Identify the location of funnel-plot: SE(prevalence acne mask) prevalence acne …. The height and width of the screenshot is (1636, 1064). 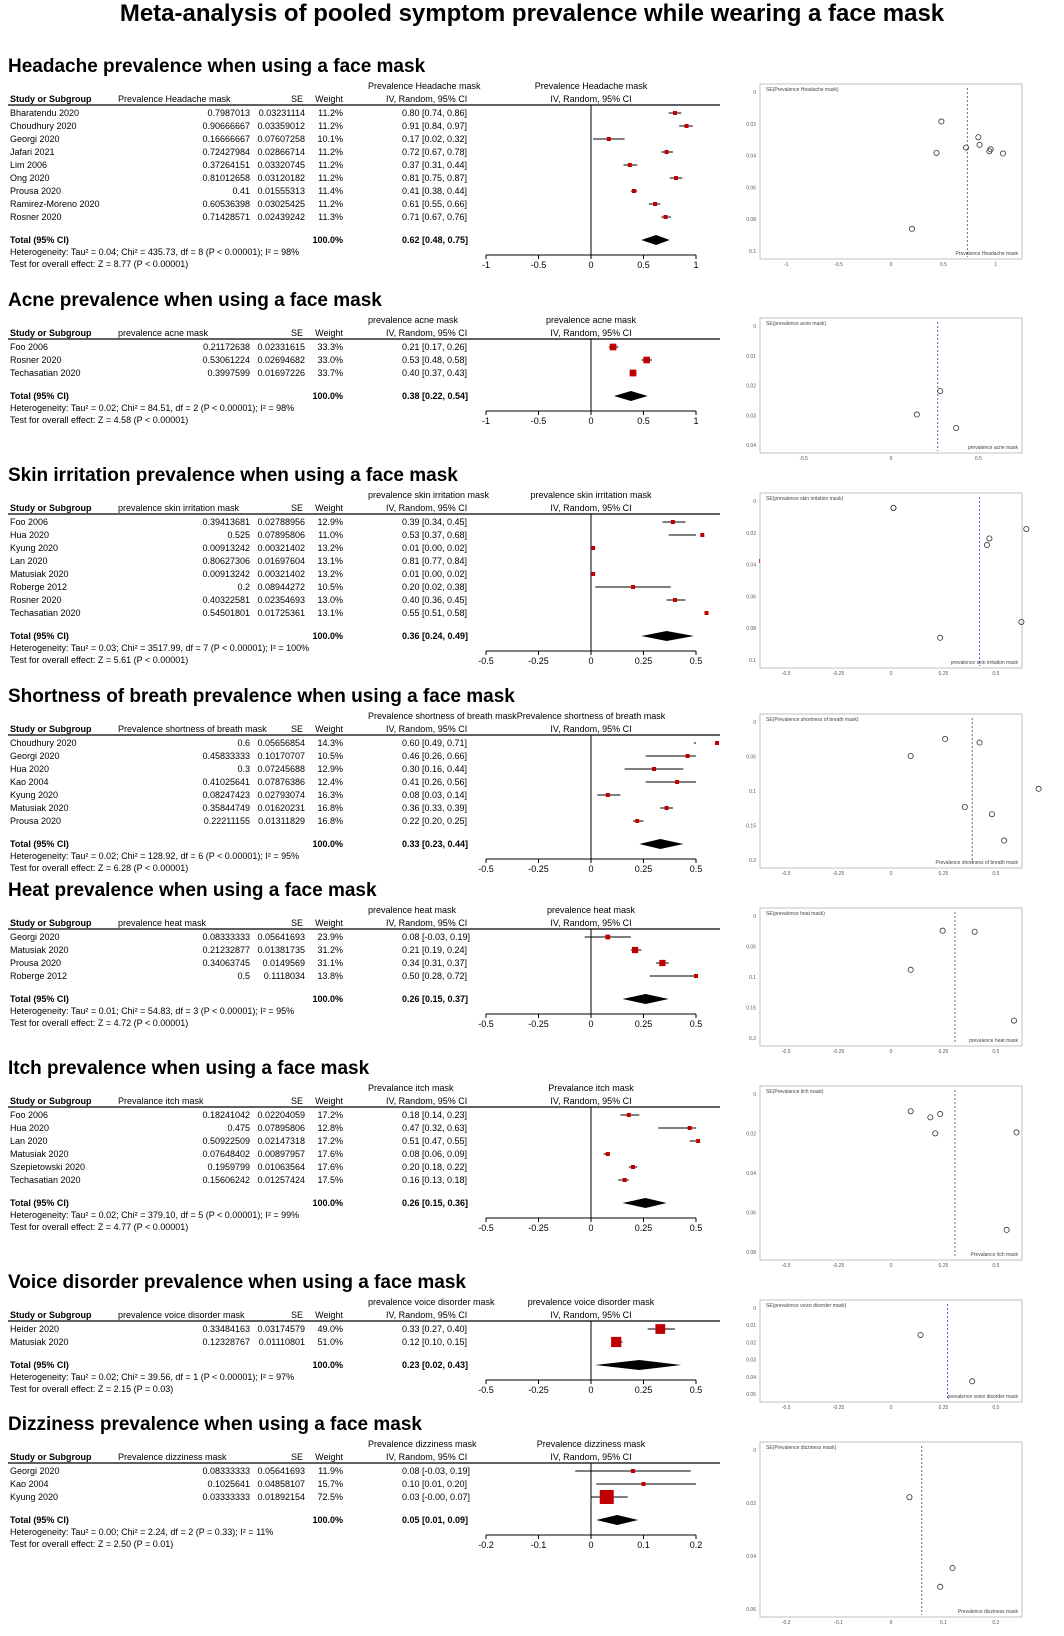
(884, 389).